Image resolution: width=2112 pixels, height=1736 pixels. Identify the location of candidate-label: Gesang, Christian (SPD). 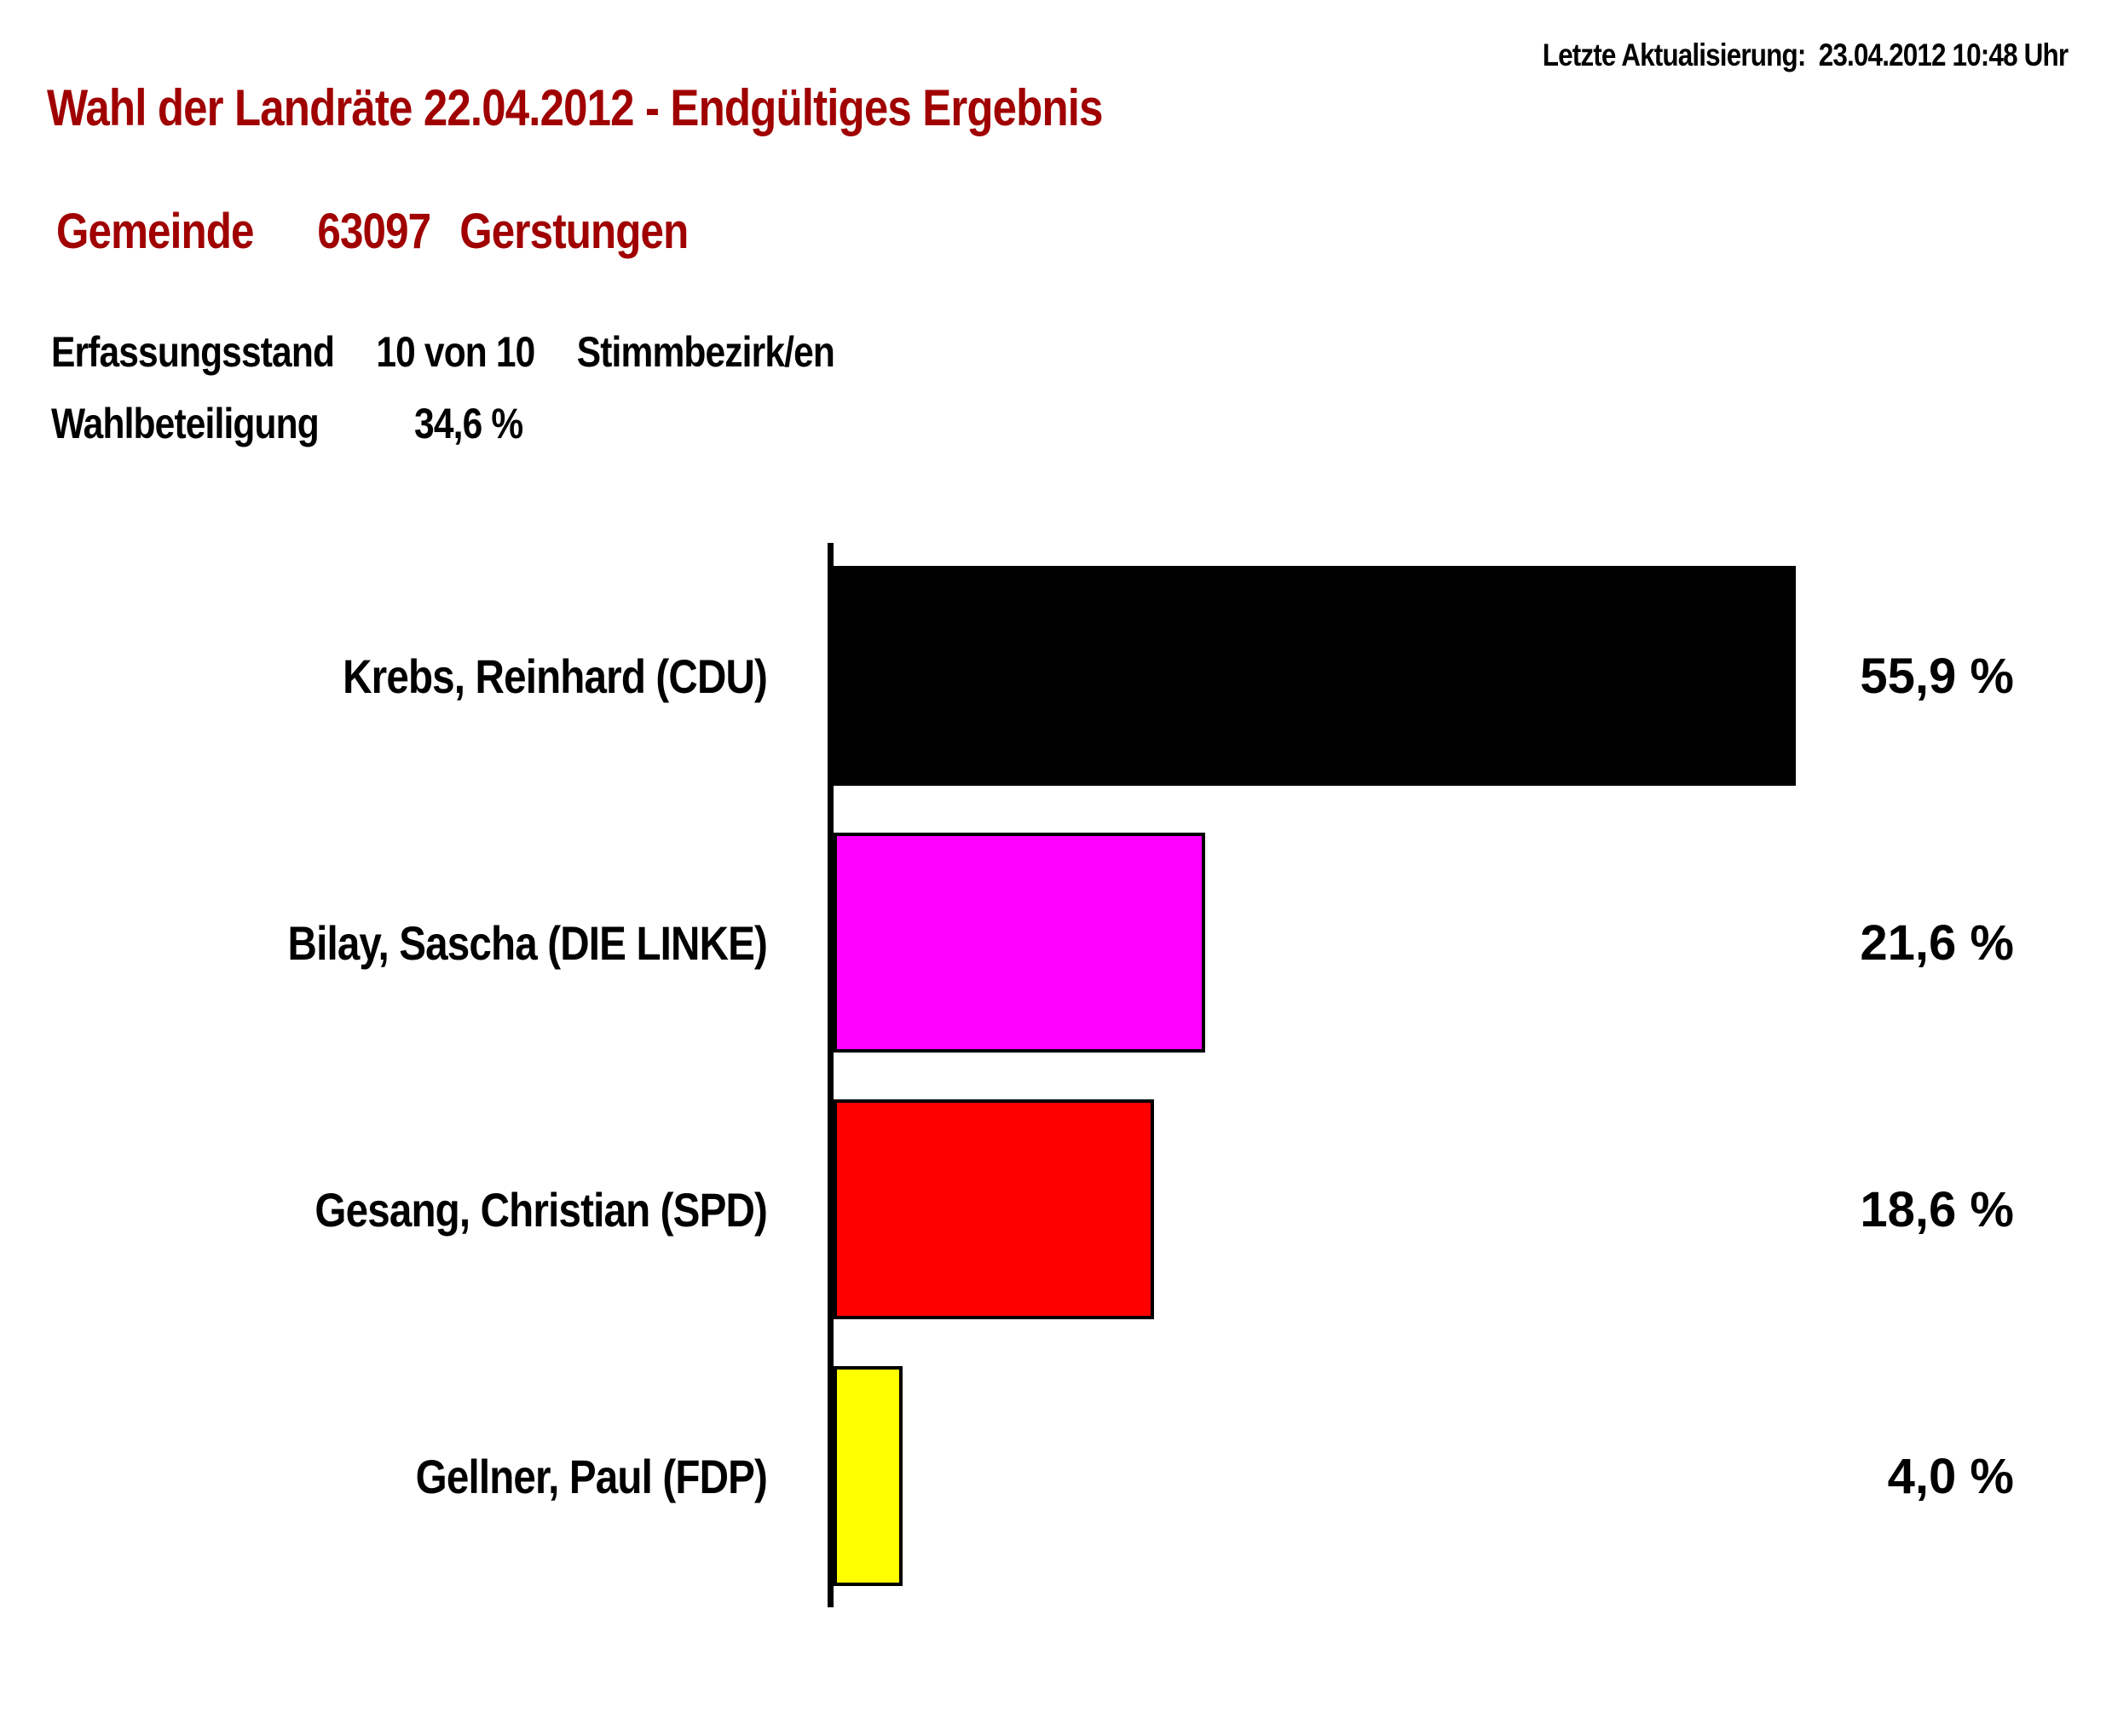
(541, 1209).